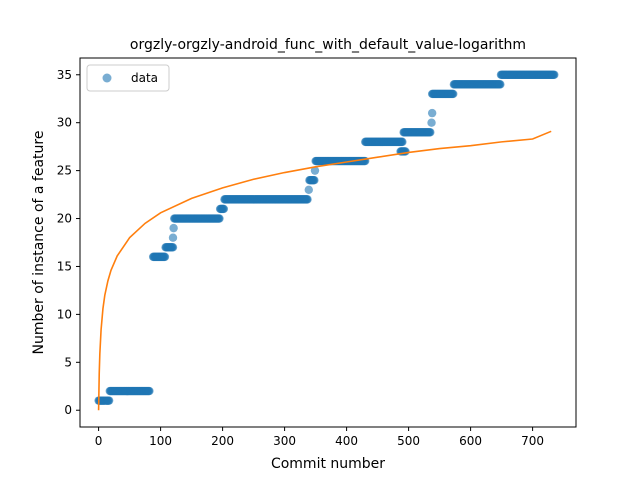 The image size is (640, 480). Describe the element at coordinates (39, 243) in the screenshot. I see `y-axis-label: Number of instance of a feature` at that location.